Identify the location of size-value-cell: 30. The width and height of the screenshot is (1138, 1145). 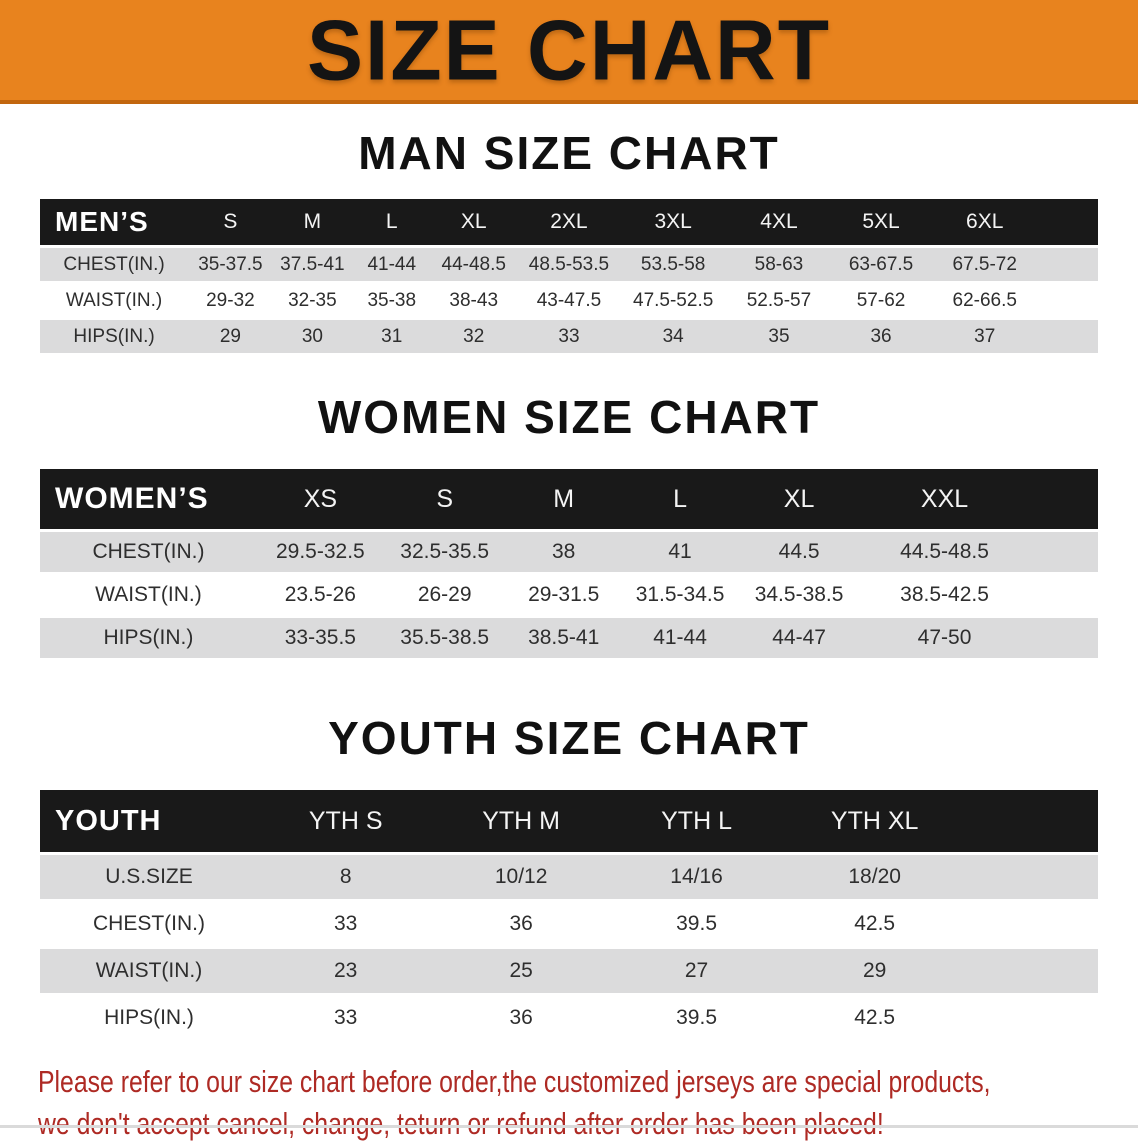
(312, 336).